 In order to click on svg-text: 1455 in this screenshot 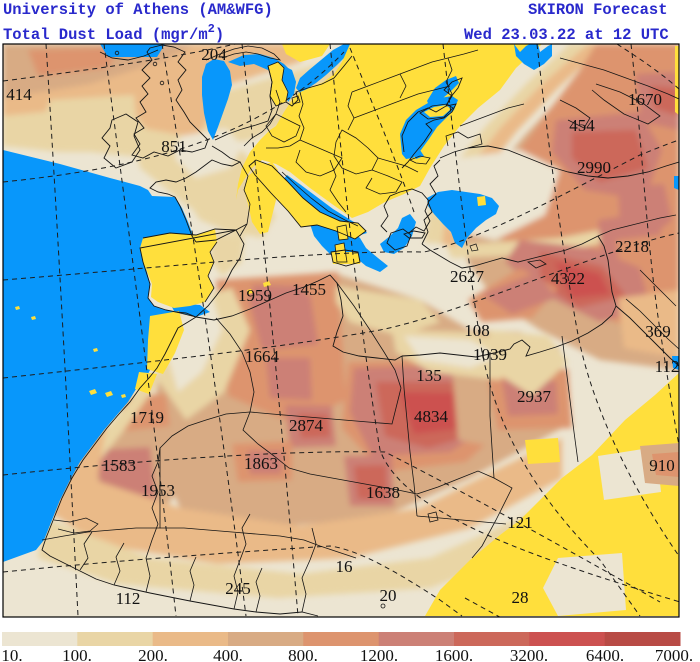, I will do `click(309, 289)`.